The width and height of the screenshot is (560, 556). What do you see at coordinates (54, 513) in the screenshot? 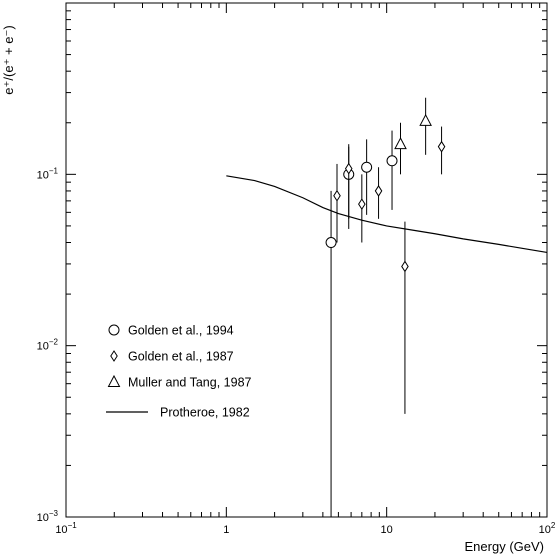
I see `y-tick-label-exponent: −3` at bounding box center [54, 513].